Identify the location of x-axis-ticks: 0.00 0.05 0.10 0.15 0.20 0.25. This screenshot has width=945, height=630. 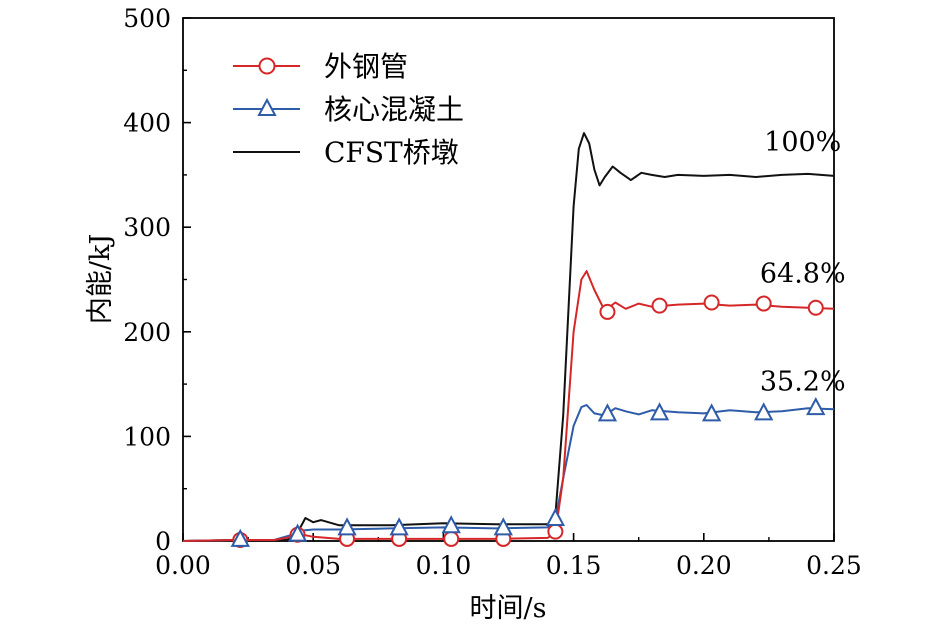
(508, 556).